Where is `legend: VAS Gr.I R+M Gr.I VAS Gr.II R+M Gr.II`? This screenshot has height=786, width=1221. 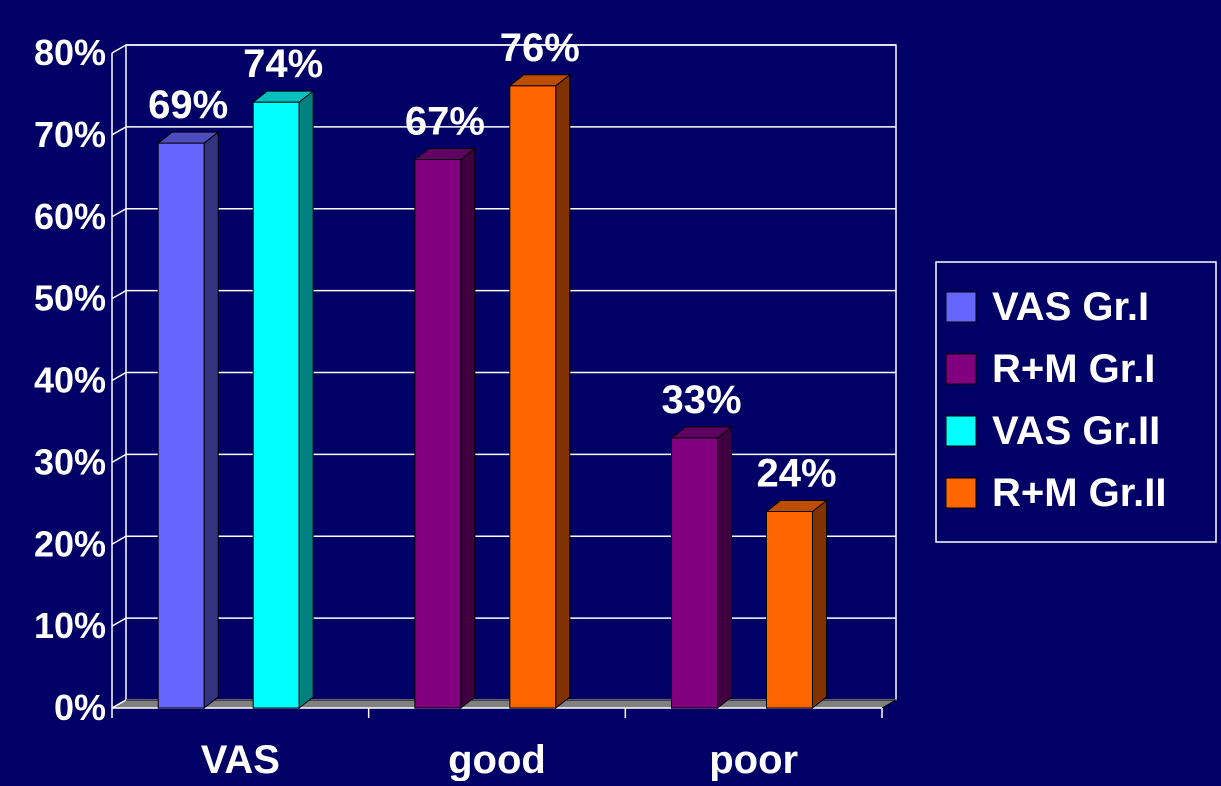
legend: VAS Gr.I R+M Gr.I VAS Gr.II R+M Gr.II is located at coordinates (1076, 402).